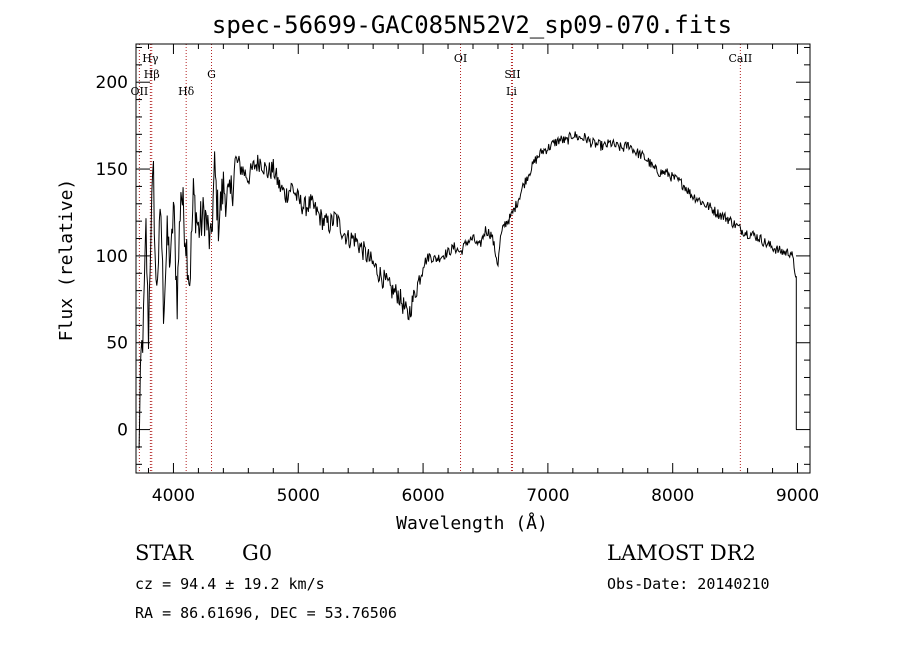 The width and height of the screenshot is (900, 649). Describe the element at coordinates (164, 553) in the screenshot. I see `object-type: STAR` at that location.